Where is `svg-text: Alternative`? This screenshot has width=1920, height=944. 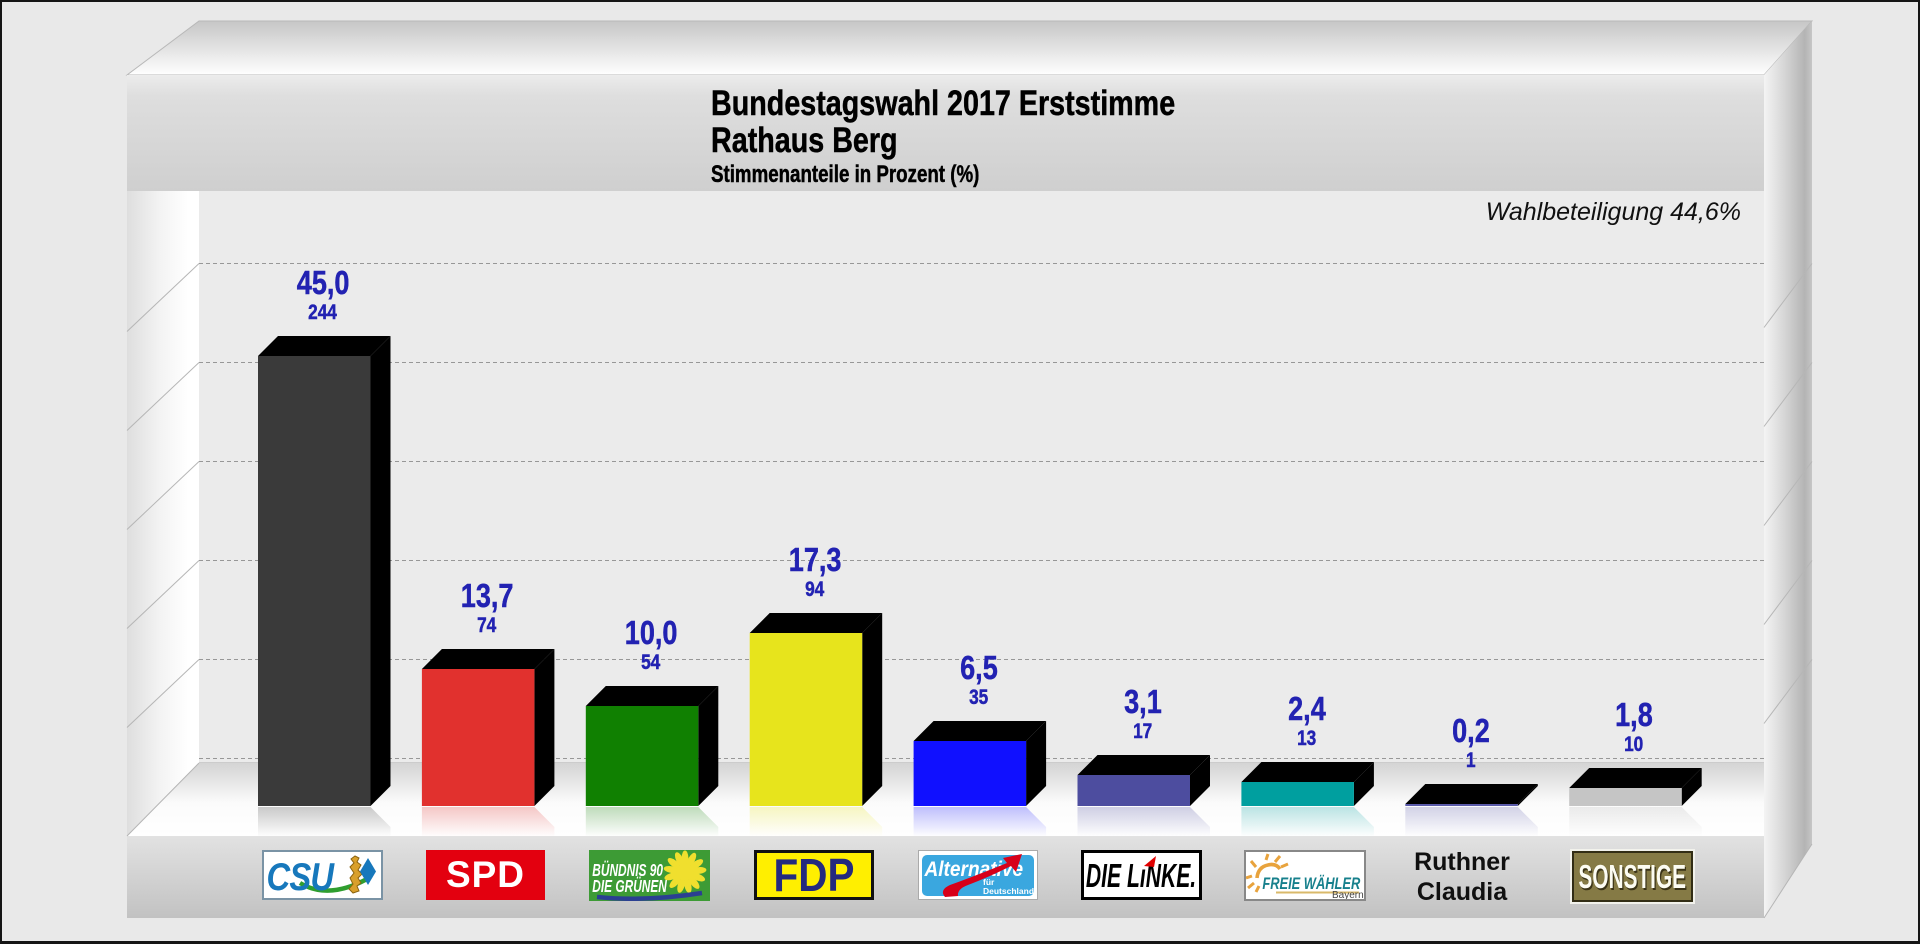
svg-text: Alternative is located at coordinates (974, 869).